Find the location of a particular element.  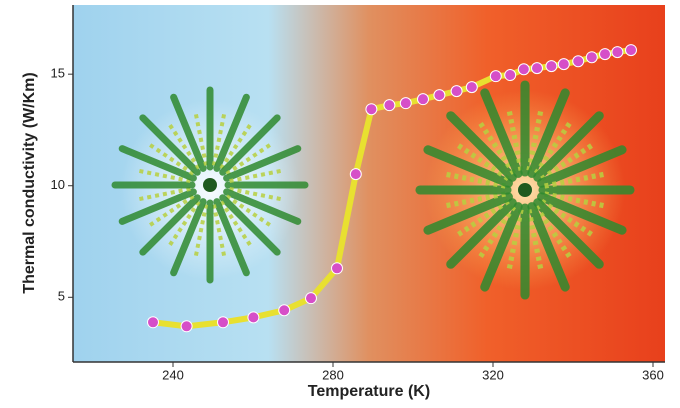

y-tick-label: 5 is located at coordinates (61, 296).